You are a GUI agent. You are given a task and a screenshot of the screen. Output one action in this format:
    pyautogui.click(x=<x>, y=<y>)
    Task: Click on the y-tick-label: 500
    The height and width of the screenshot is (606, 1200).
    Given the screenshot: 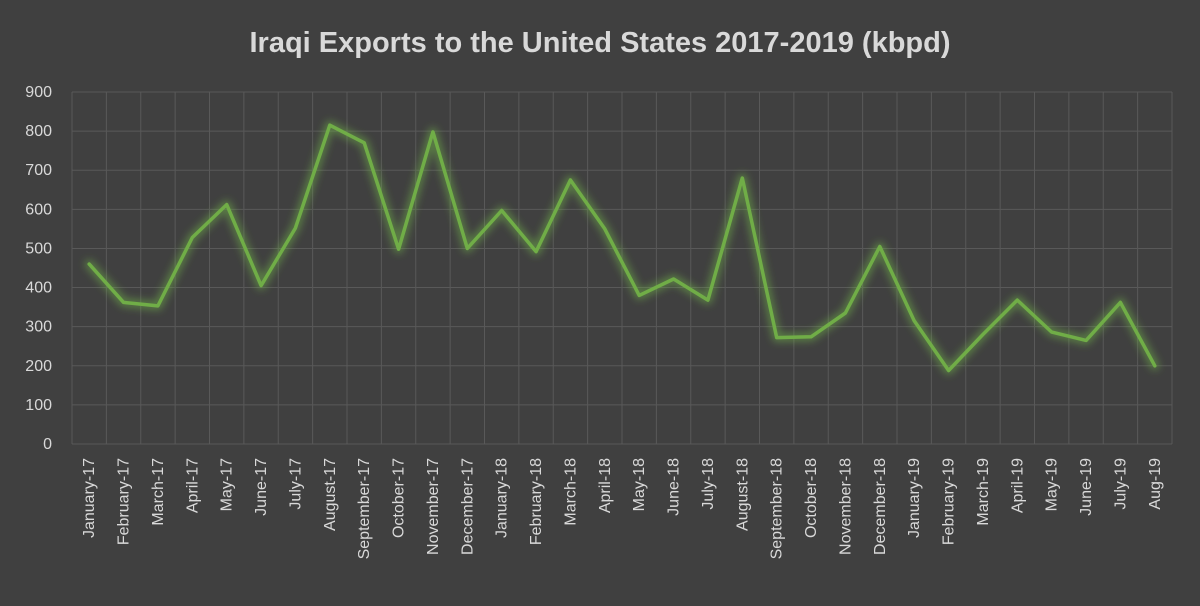 What is the action you would take?
    pyautogui.click(x=38, y=248)
    